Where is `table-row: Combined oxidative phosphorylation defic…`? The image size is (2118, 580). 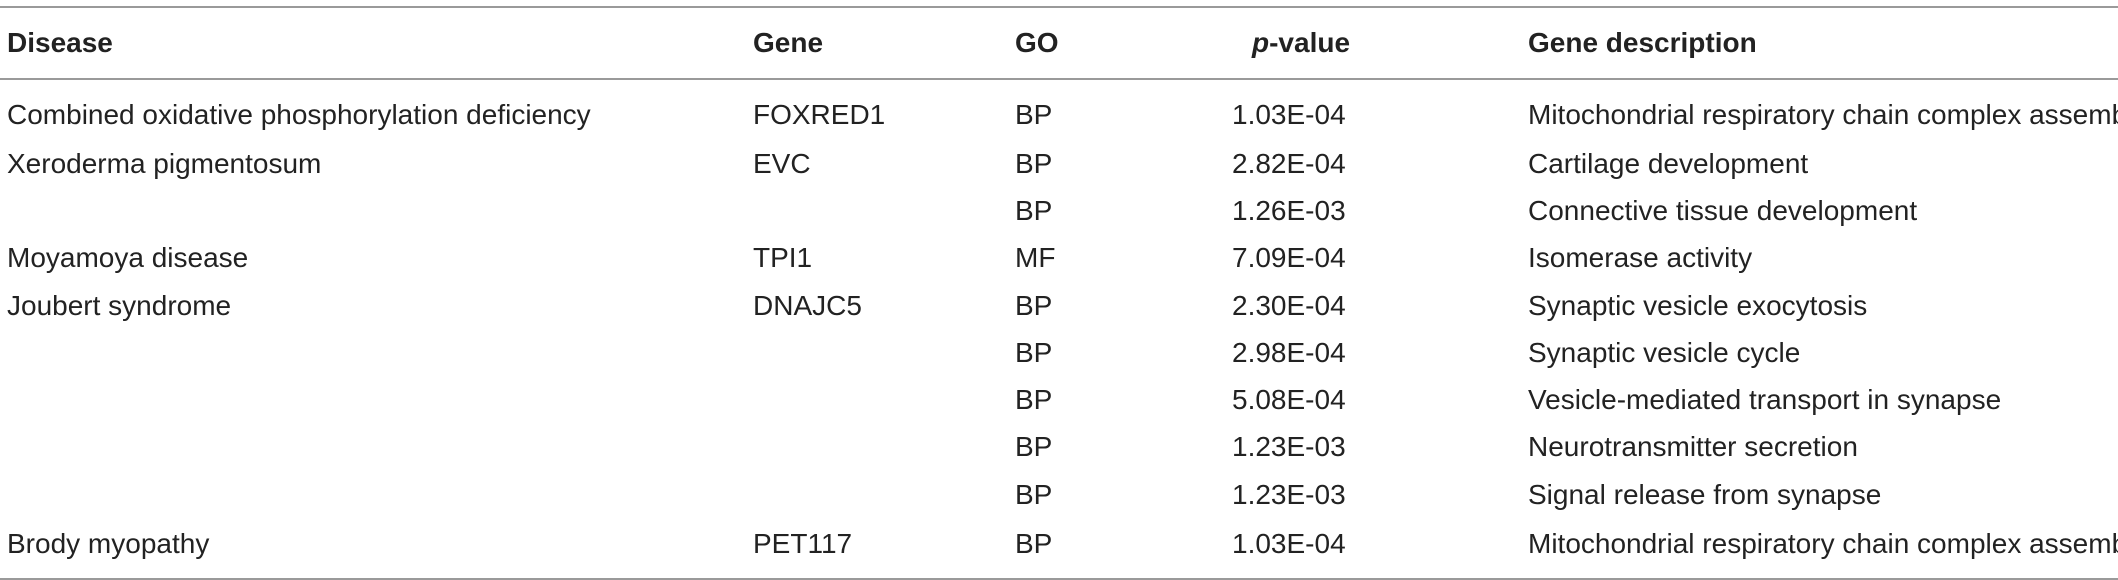
table-row: Combined oxidative phosphorylation defic… is located at coordinates (1059, 109).